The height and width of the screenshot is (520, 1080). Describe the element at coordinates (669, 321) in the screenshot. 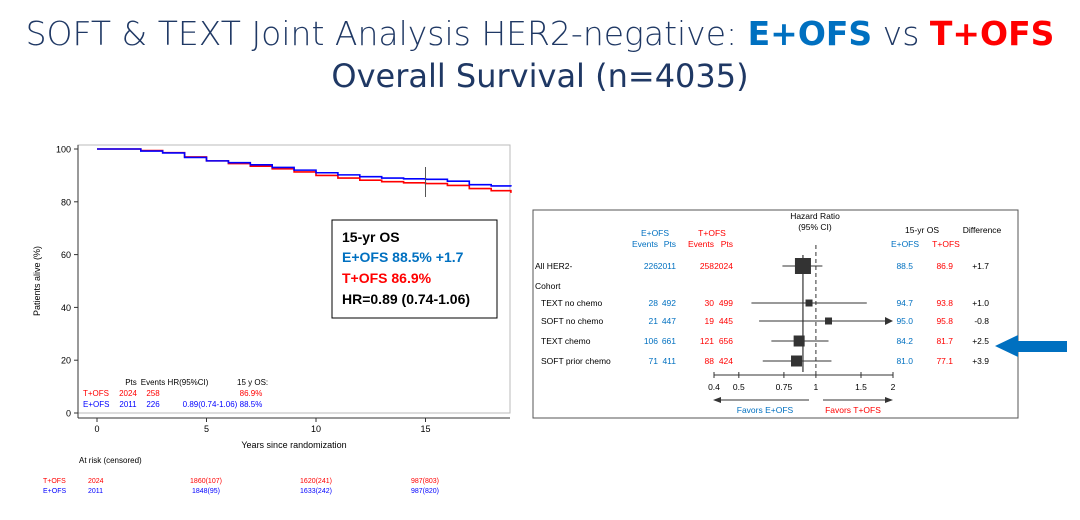

I see `row-value: 447` at that location.